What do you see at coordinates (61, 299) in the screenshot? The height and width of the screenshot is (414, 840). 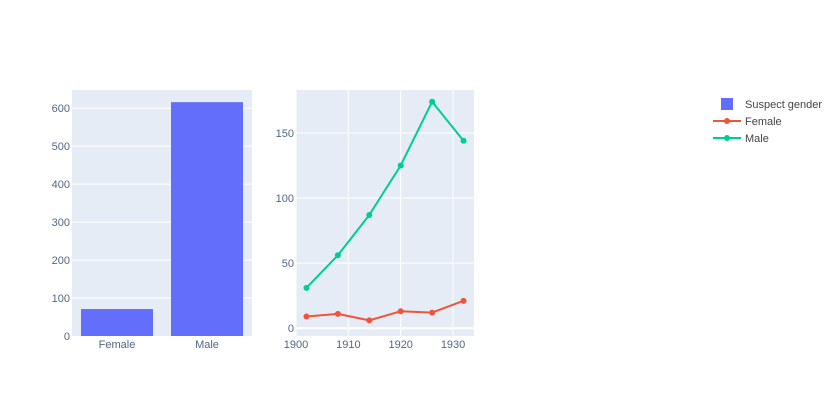 I see `bar-y-tick-label: 100` at bounding box center [61, 299].